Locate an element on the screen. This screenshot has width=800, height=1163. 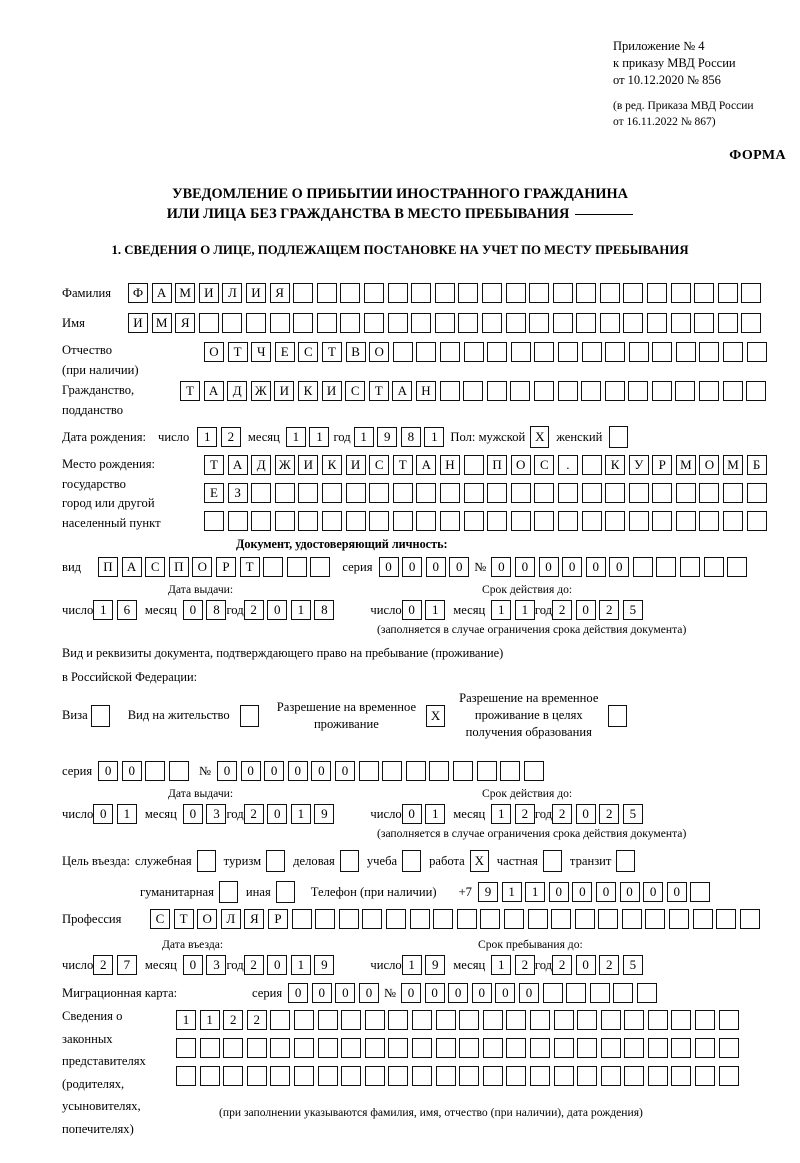
grid-cell: А is located at coordinates (161, 293).